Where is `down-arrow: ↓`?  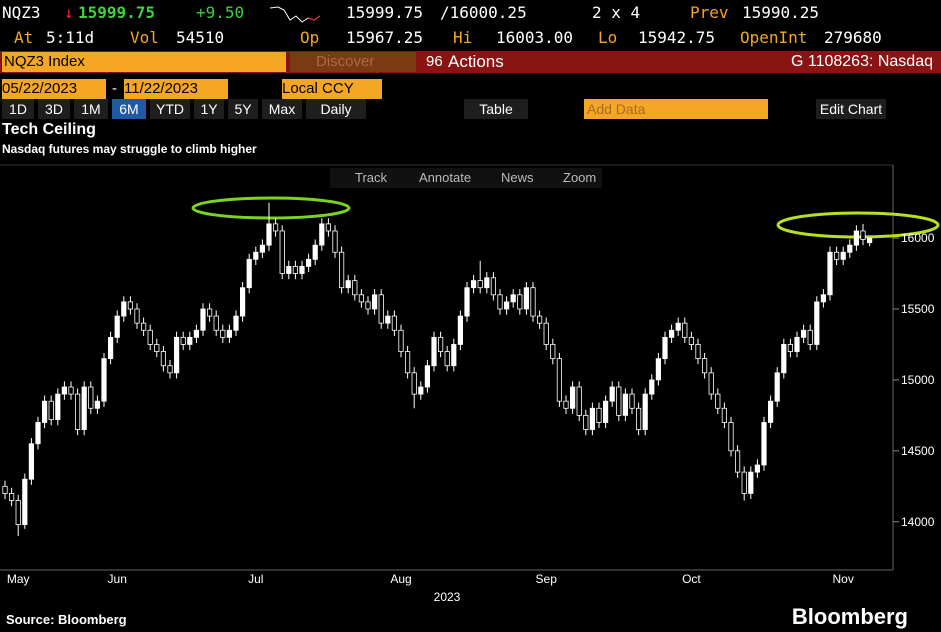 down-arrow: ↓ is located at coordinates (69, 12).